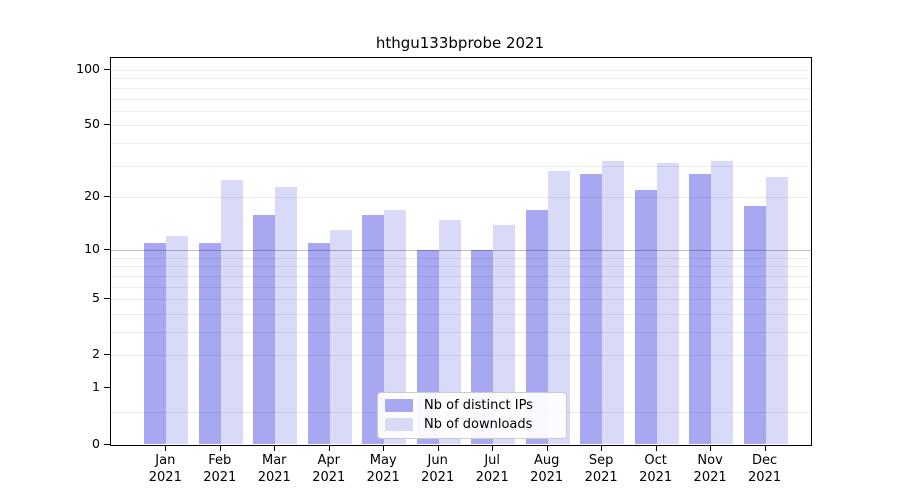 The height and width of the screenshot is (500, 900). Describe the element at coordinates (88, 68) in the screenshot. I see `y-tick-label: 100` at that location.